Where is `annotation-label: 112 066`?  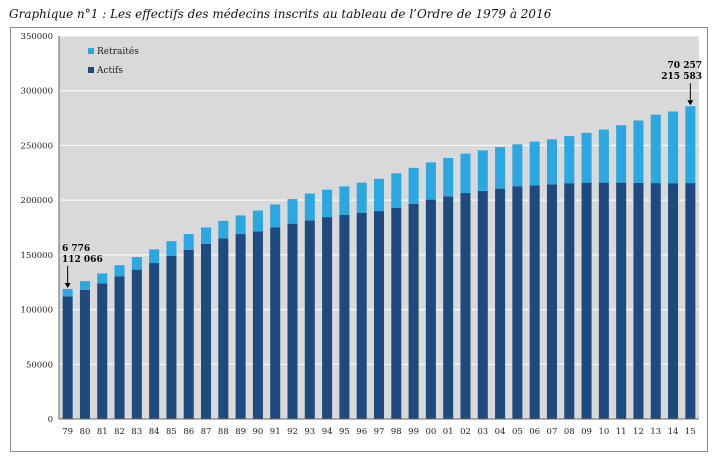
annotation-label: 112 066 is located at coordinates (82, 260).